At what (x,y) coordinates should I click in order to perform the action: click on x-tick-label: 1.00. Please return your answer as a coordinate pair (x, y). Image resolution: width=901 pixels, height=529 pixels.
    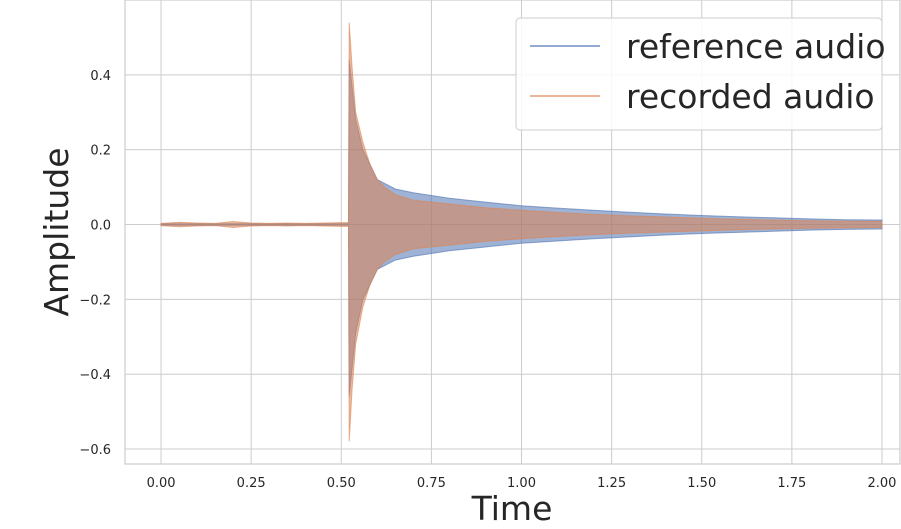
    Looking at the image, I should click on (521, 483).